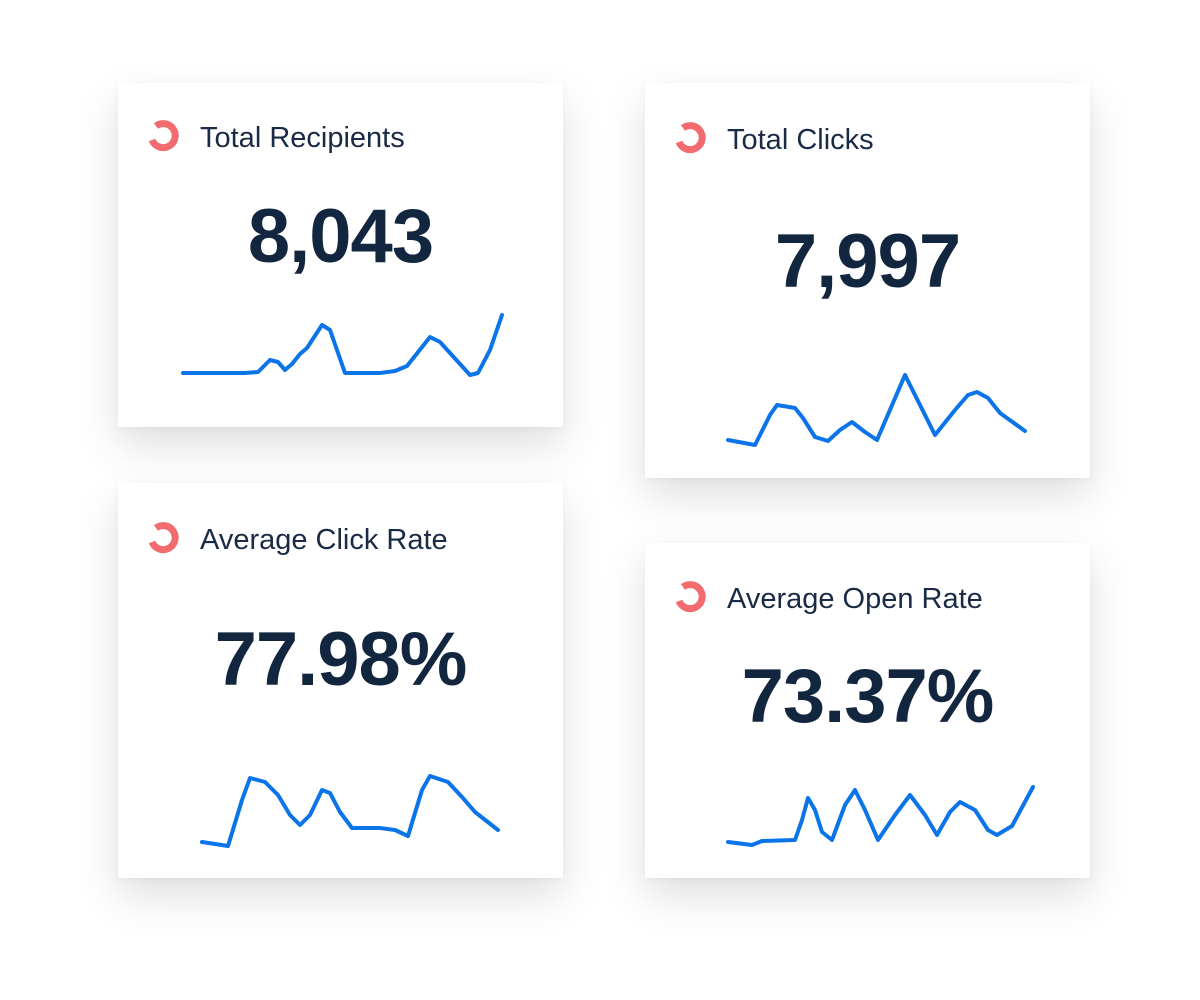 This screenshot has width=1200, height=1000. I want to click on card-value: 7,997, so click(867, 261).